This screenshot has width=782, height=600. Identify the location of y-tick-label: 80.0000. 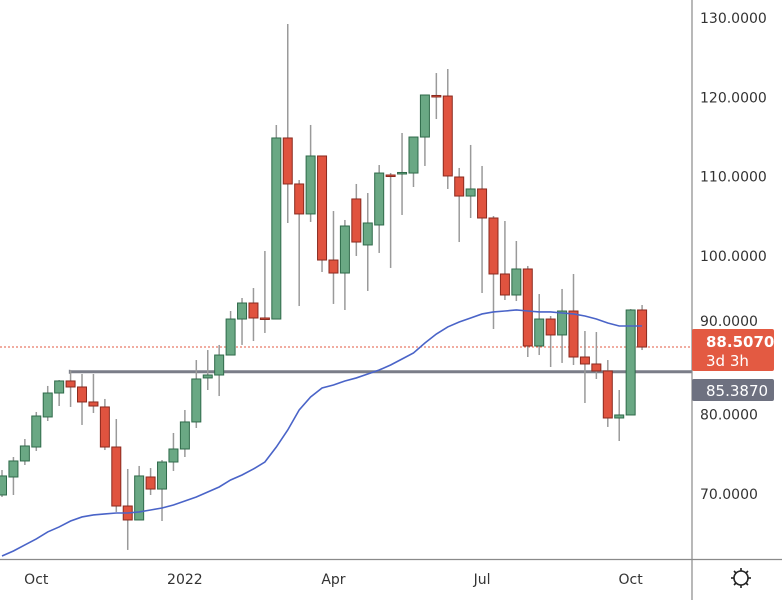
(729, 416).